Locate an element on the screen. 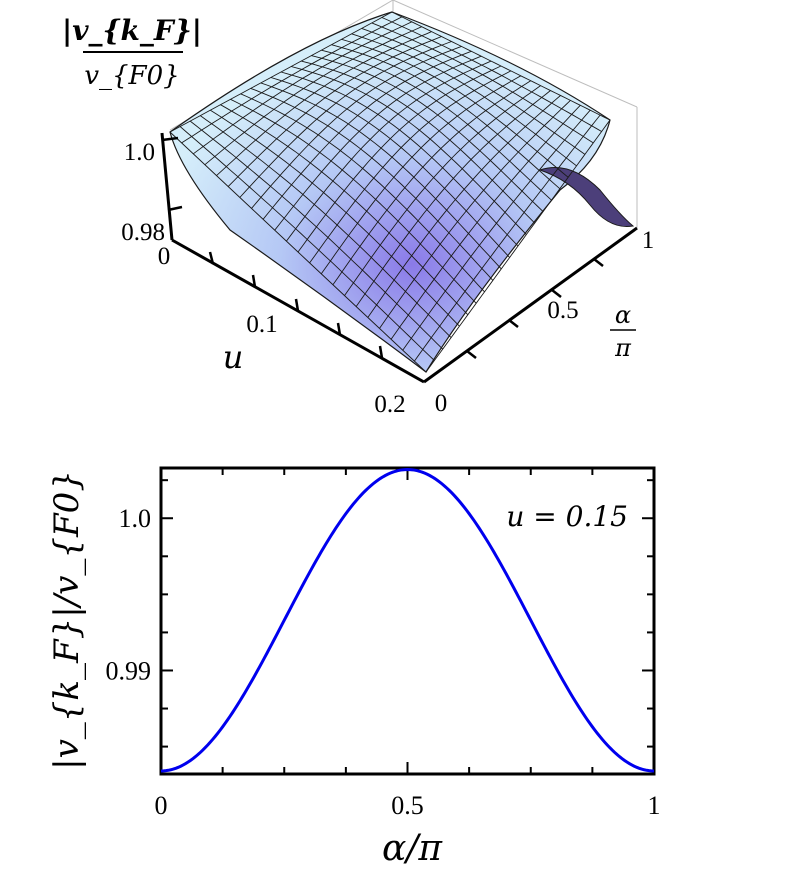 This screenshot has height=870, width=789. z-axis-line is located at coordinates (167, 186).